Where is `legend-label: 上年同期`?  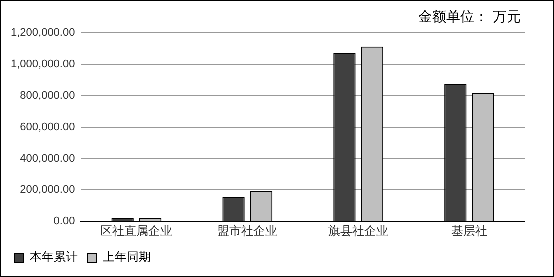
legend-label: 上年同期 is located at coordinates (127, 257).